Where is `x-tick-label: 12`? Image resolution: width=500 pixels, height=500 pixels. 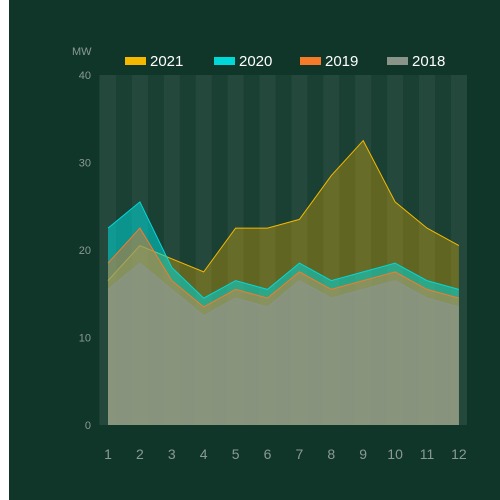
x-tick-label: 12 is located at coordinates (459, 454).